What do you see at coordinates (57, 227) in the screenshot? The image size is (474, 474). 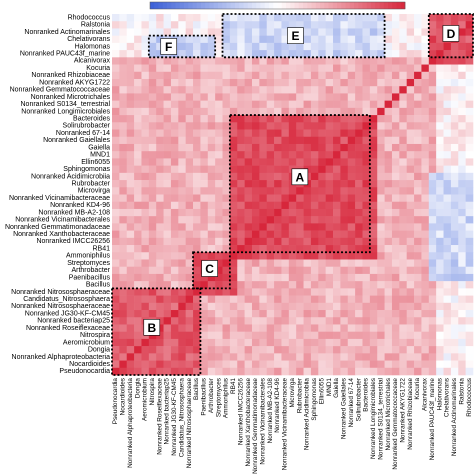 I see `row-label: Nonranked Gemmatimonadaceae` at bounding box center [57, 227].